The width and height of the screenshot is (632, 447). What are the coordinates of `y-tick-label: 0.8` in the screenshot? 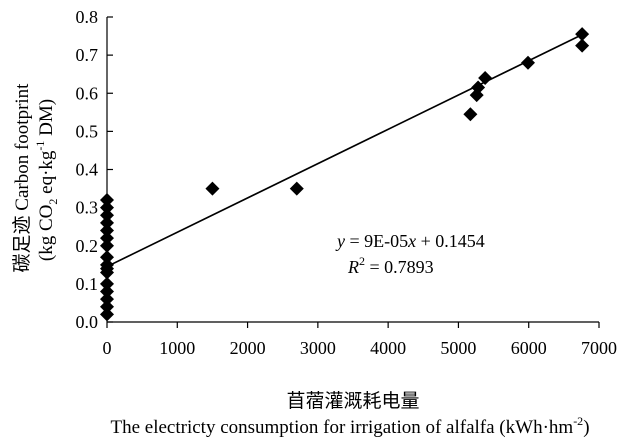 It's located at (87, 17).